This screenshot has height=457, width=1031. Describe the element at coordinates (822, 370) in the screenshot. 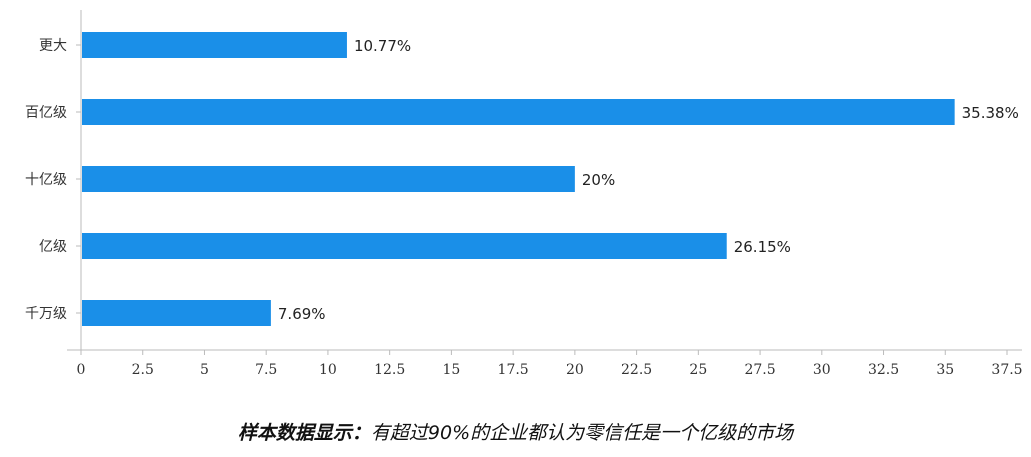

I see `x-tick-label: 30` at that location.